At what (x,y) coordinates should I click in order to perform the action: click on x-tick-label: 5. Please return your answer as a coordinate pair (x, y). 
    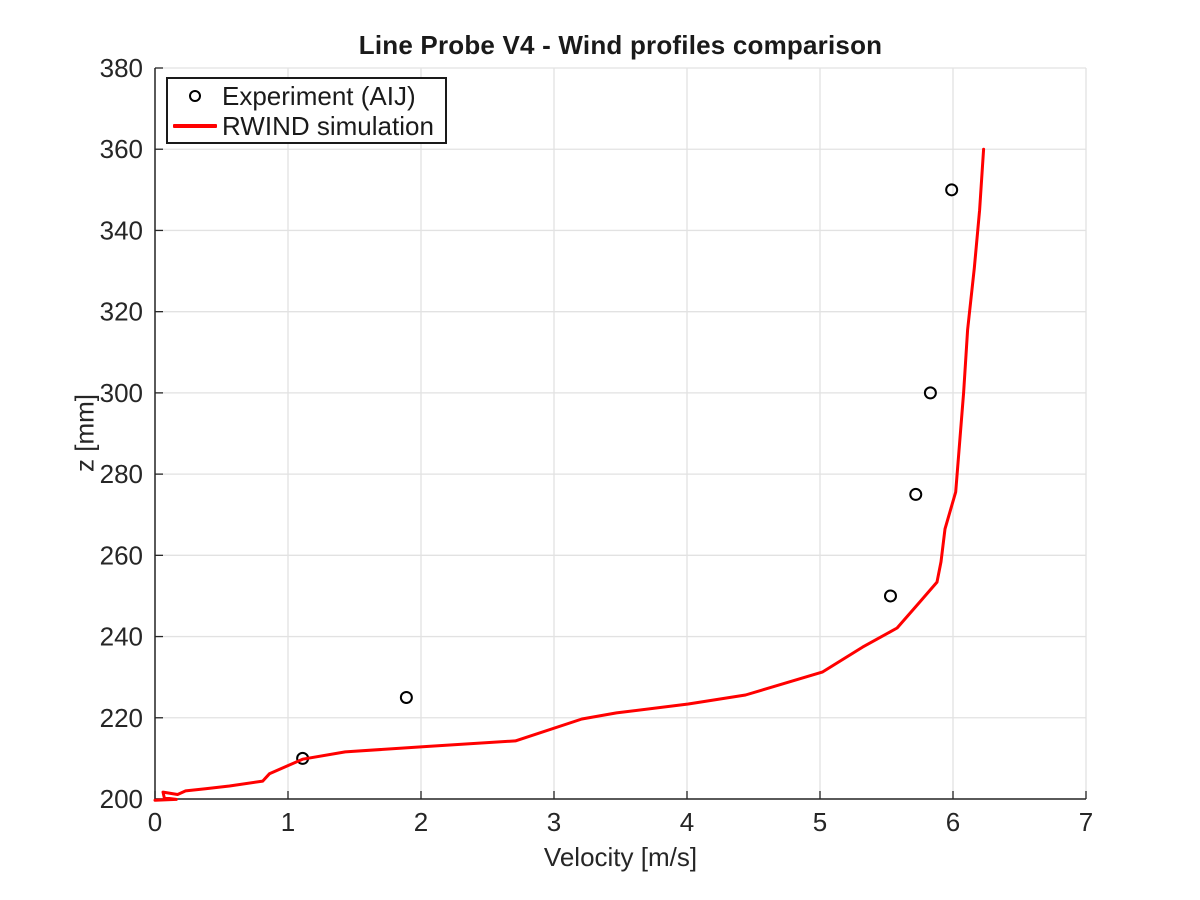
    Looking at the image, I should click on (820, 822).